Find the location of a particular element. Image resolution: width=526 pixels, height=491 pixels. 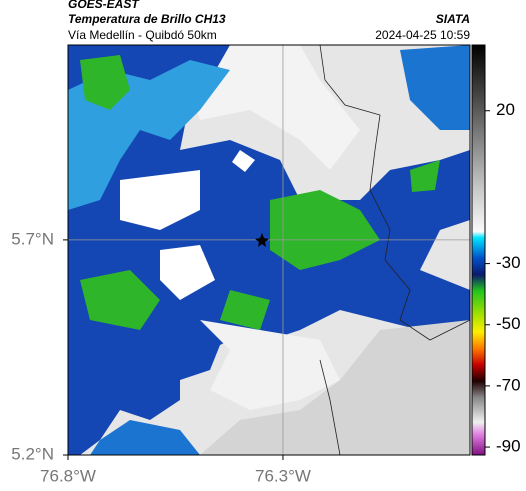

colorbar-label: 20 is located at coordinates (505, 109).